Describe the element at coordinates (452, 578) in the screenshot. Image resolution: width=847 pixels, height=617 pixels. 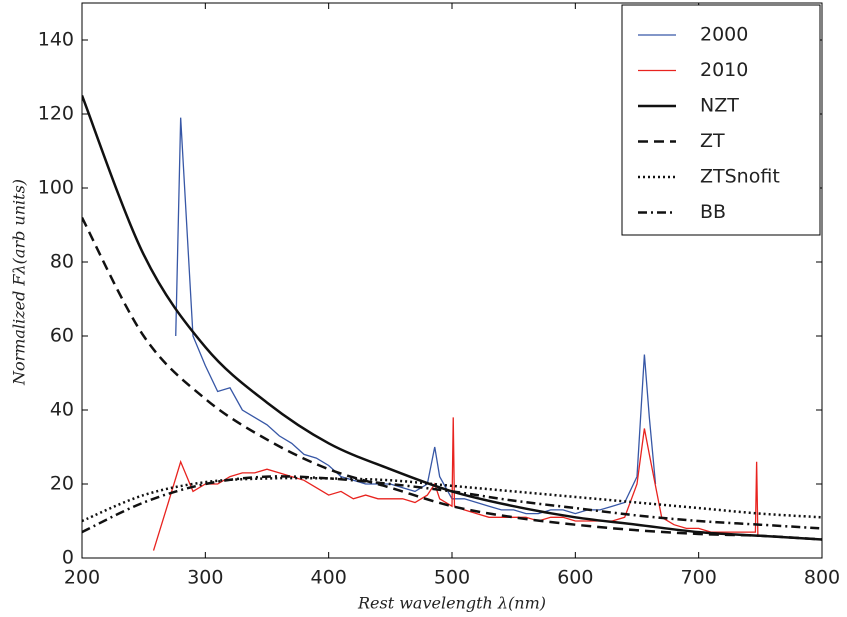
I see `x-tick-label: 500` at that location.